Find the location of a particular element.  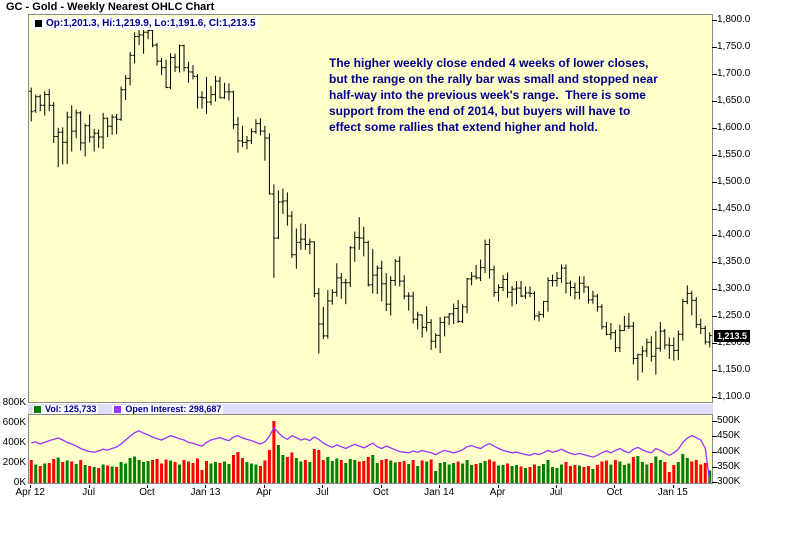

volume-panel is located at coordinates (370, 449).